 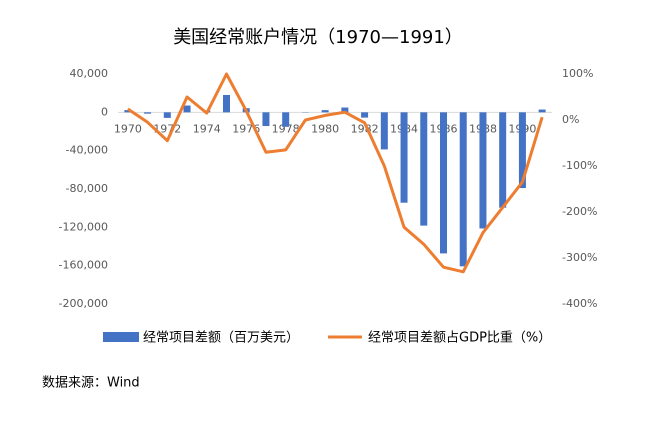 What do you see at coordinates (365, 128) in the screenshot?
I see `x-tick-label: 1982` at bounding box center [365, 128].